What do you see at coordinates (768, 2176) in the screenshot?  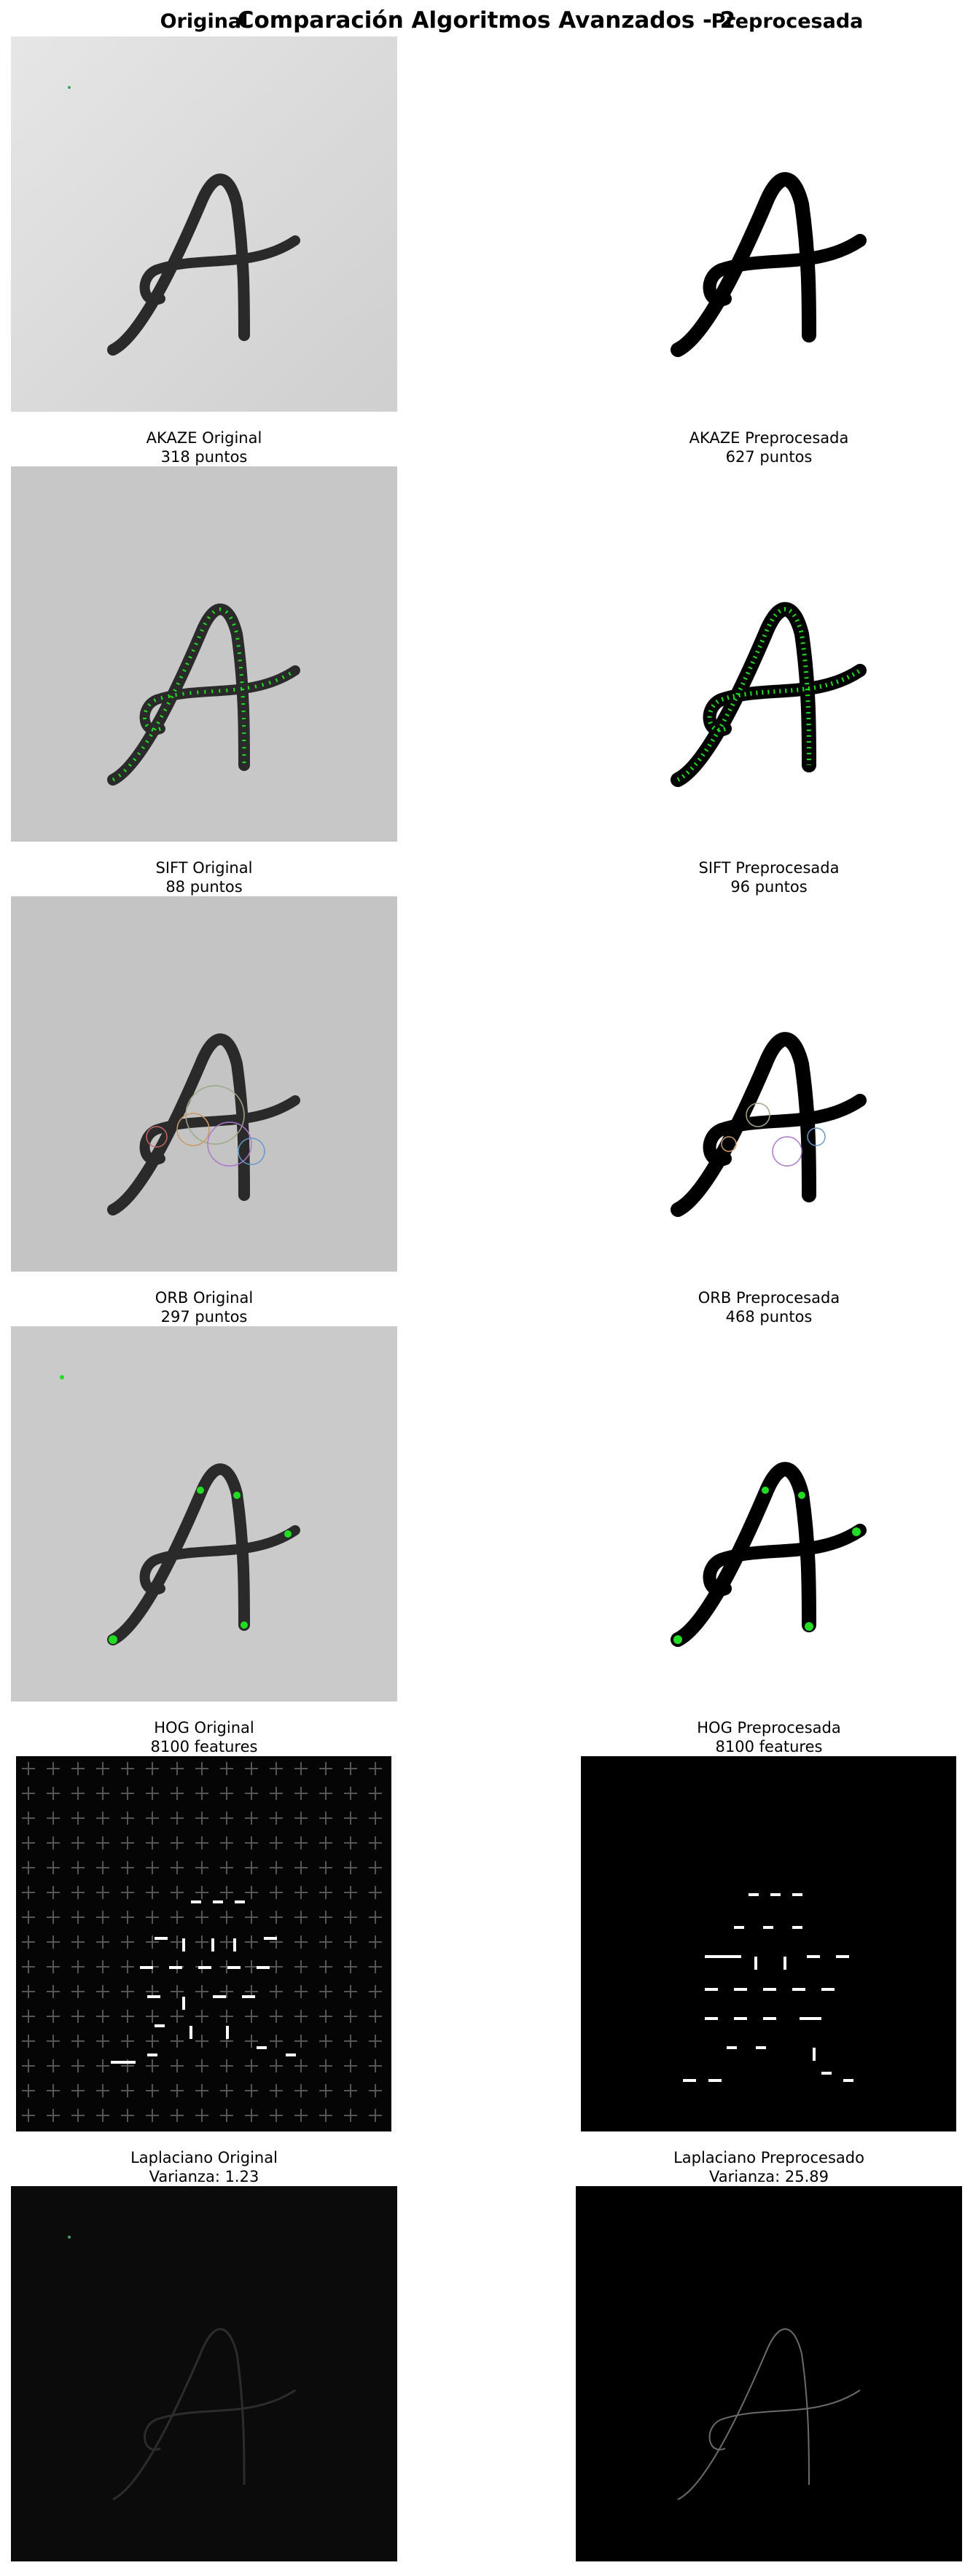 I see `laplacian-preprocessed-variance: Varianza: 25.89` at bounding box center [768, 2176].